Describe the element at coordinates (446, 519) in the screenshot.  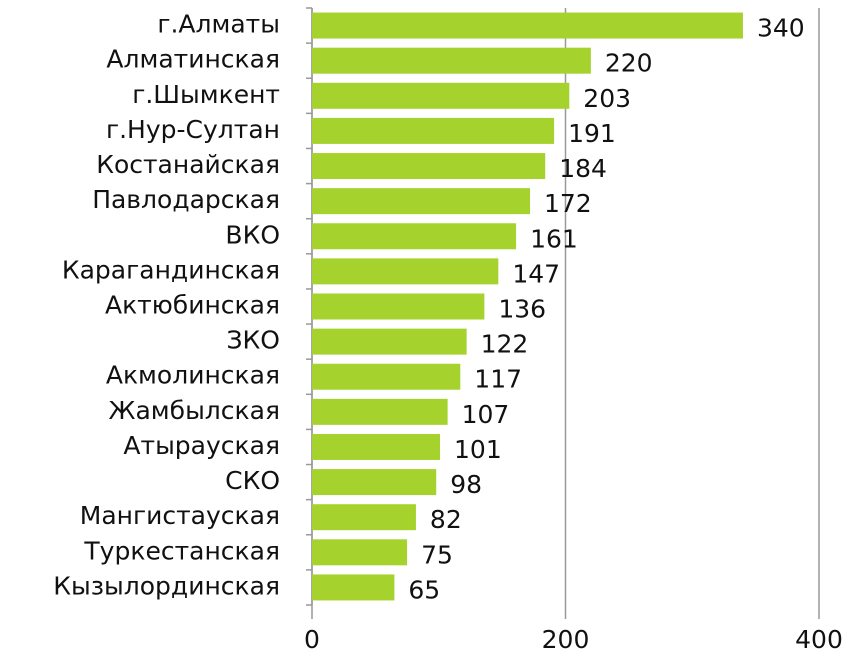
I see `data-label: 82` at that location.